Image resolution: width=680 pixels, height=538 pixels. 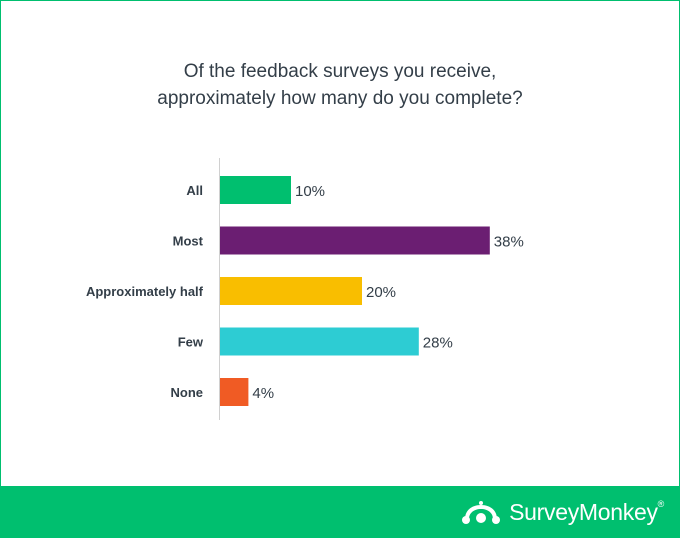 I want to click on footer-bar: SurveyMonkey®, so click(x=340, y=512).